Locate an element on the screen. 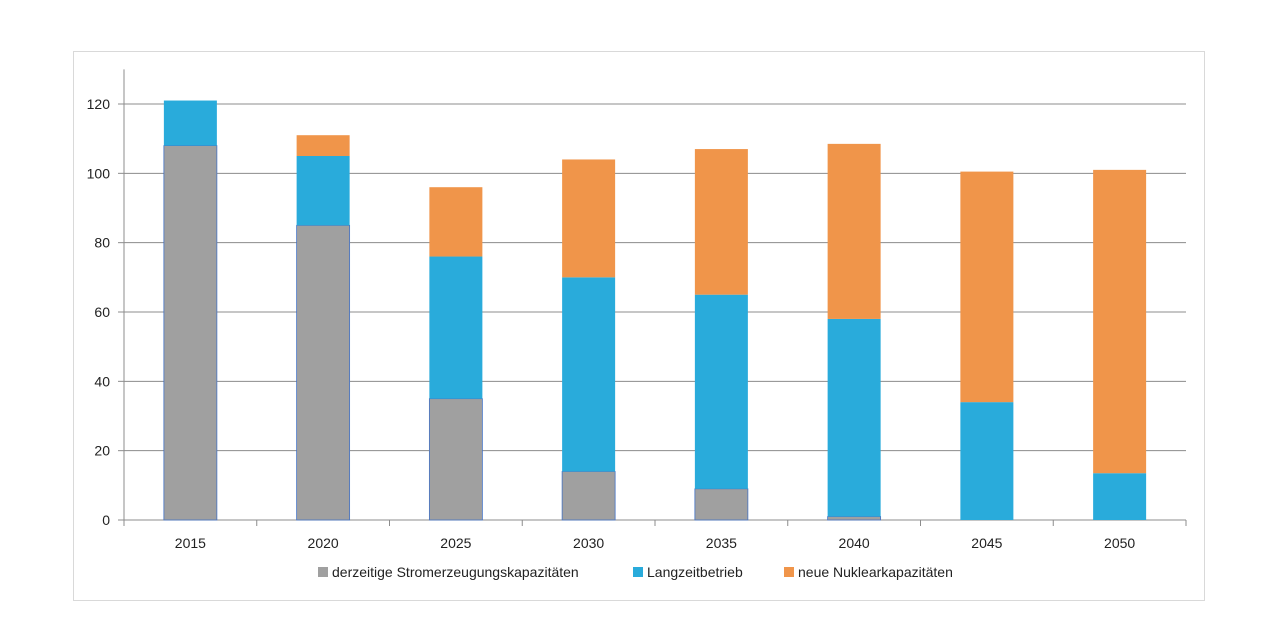 This screenshot has width=1272, height=641. x-tick-label: 2035 is located at coordinates (721, 543).